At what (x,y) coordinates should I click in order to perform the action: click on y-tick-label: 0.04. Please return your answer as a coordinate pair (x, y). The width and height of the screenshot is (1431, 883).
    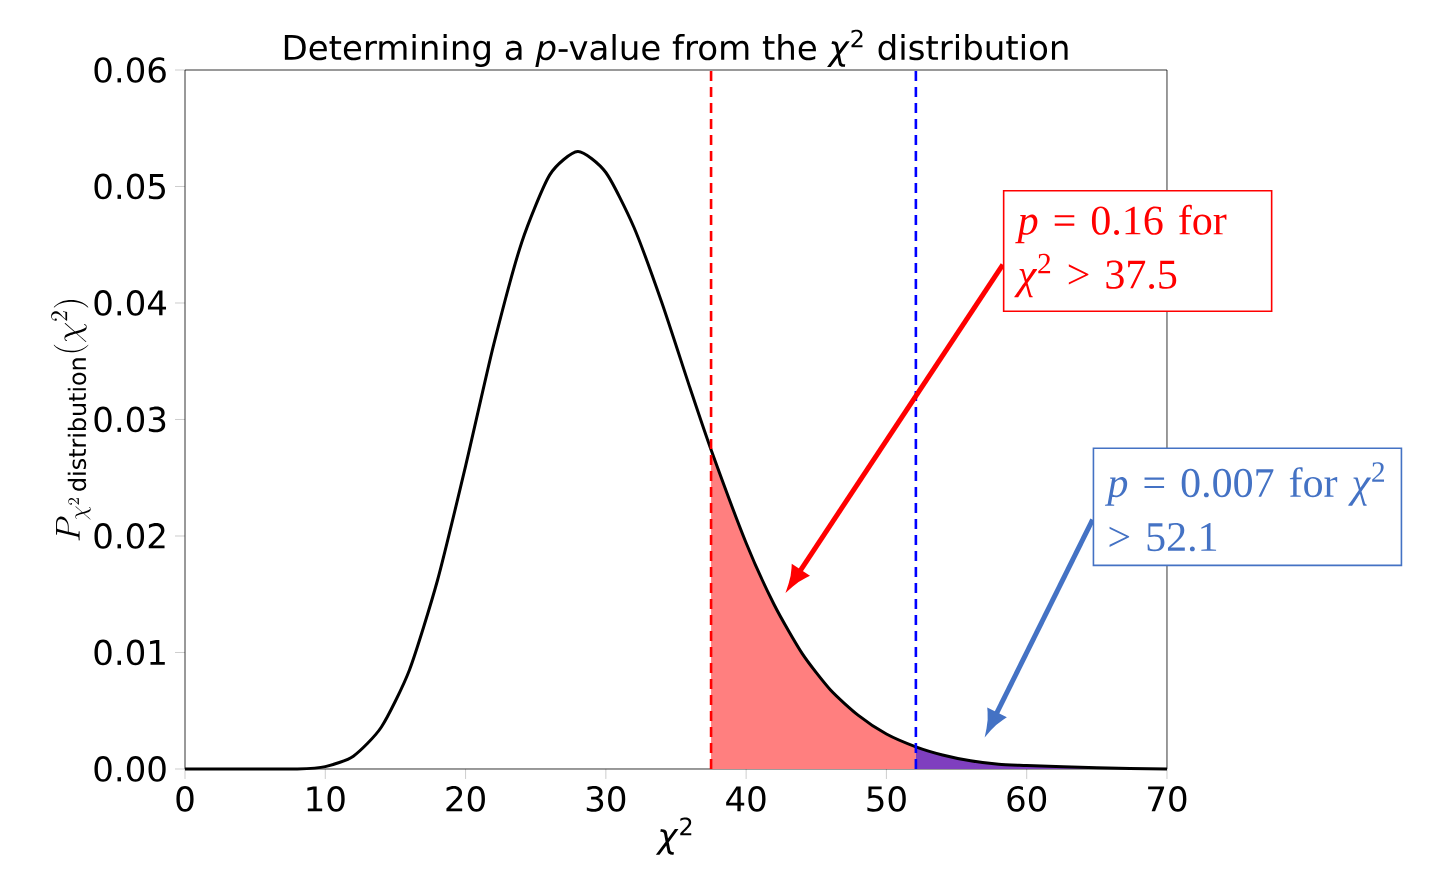
    Looking at the image, I should click on (130, 303).